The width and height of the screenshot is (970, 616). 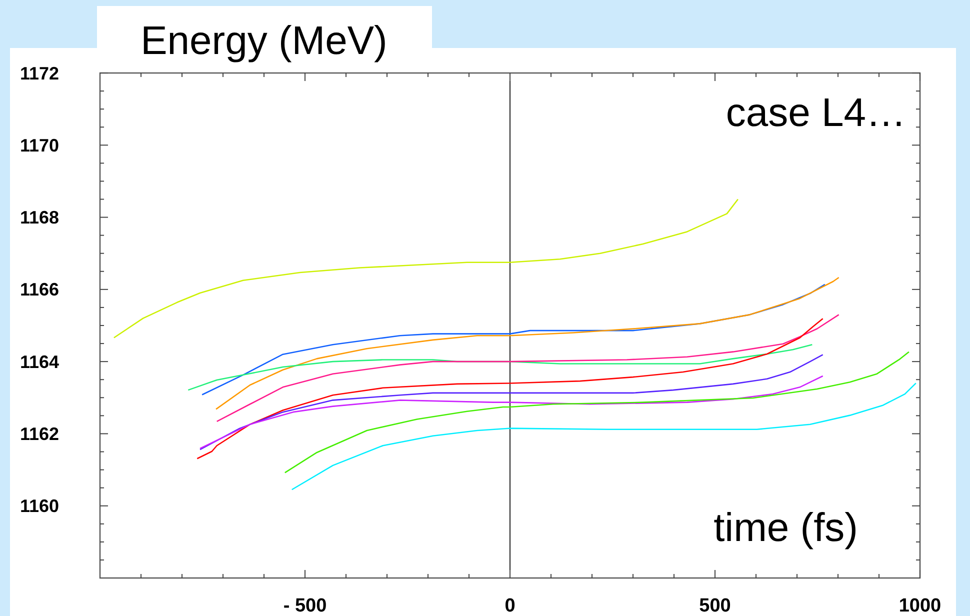 What do you see at coordinates (715, 606) in the screenshot?
I see `x-tick-label: 500` at bounding box center [715, 606].